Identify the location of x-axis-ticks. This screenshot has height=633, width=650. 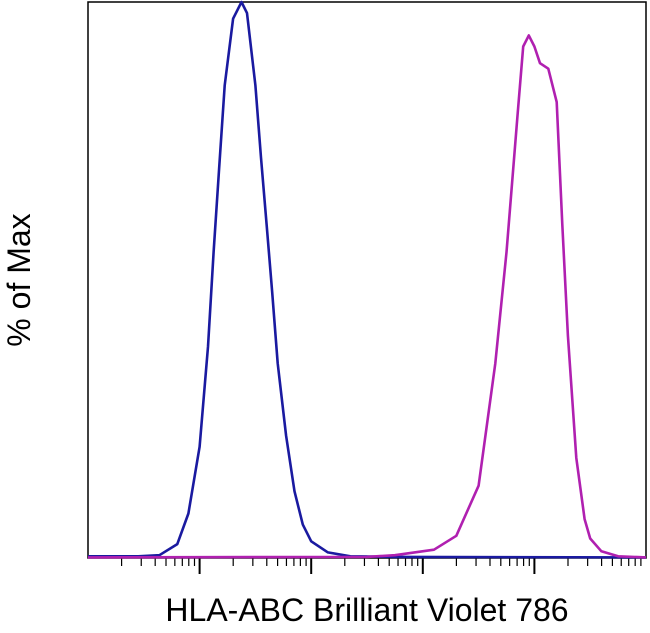
(381, 566).